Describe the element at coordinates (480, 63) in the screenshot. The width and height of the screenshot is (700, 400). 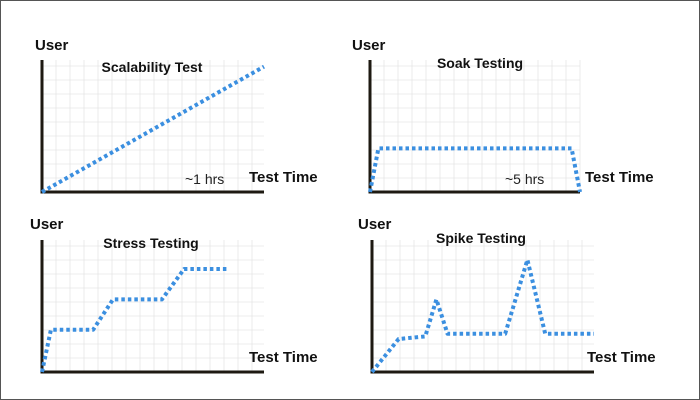
I see `chart-title: Soak Testing` at that location.